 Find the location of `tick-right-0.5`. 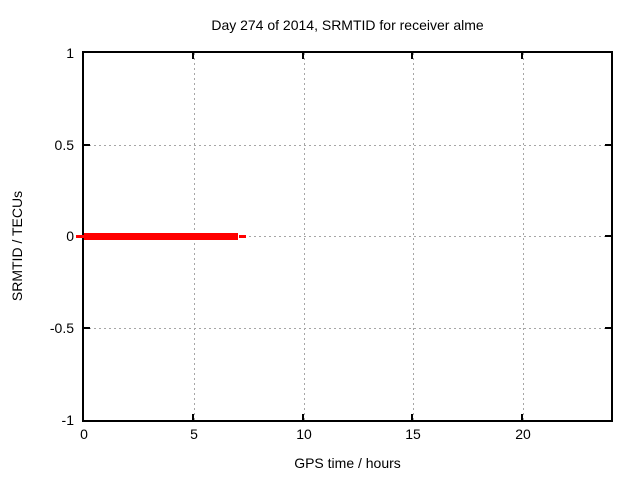

tick-right-0.5 is located at coordinates (608, 145).